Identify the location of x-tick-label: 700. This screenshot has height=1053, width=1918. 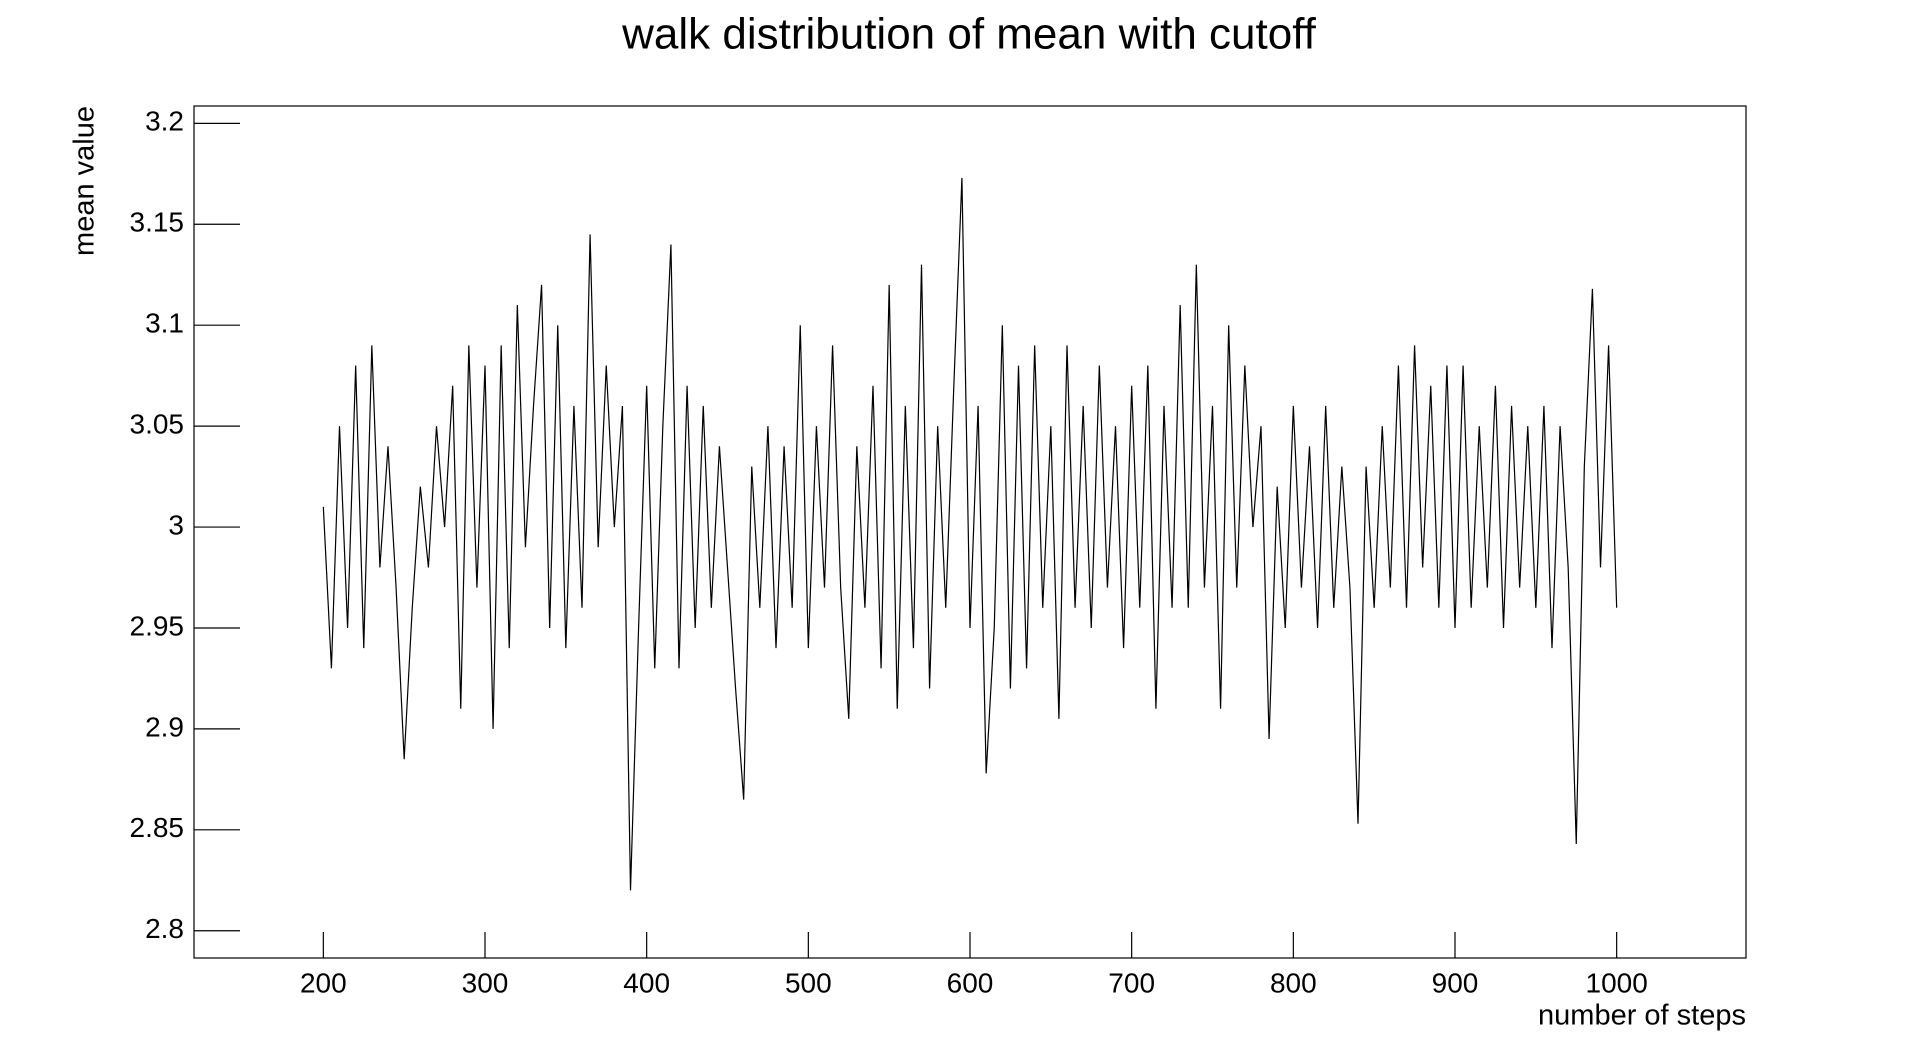
(1131, 982).